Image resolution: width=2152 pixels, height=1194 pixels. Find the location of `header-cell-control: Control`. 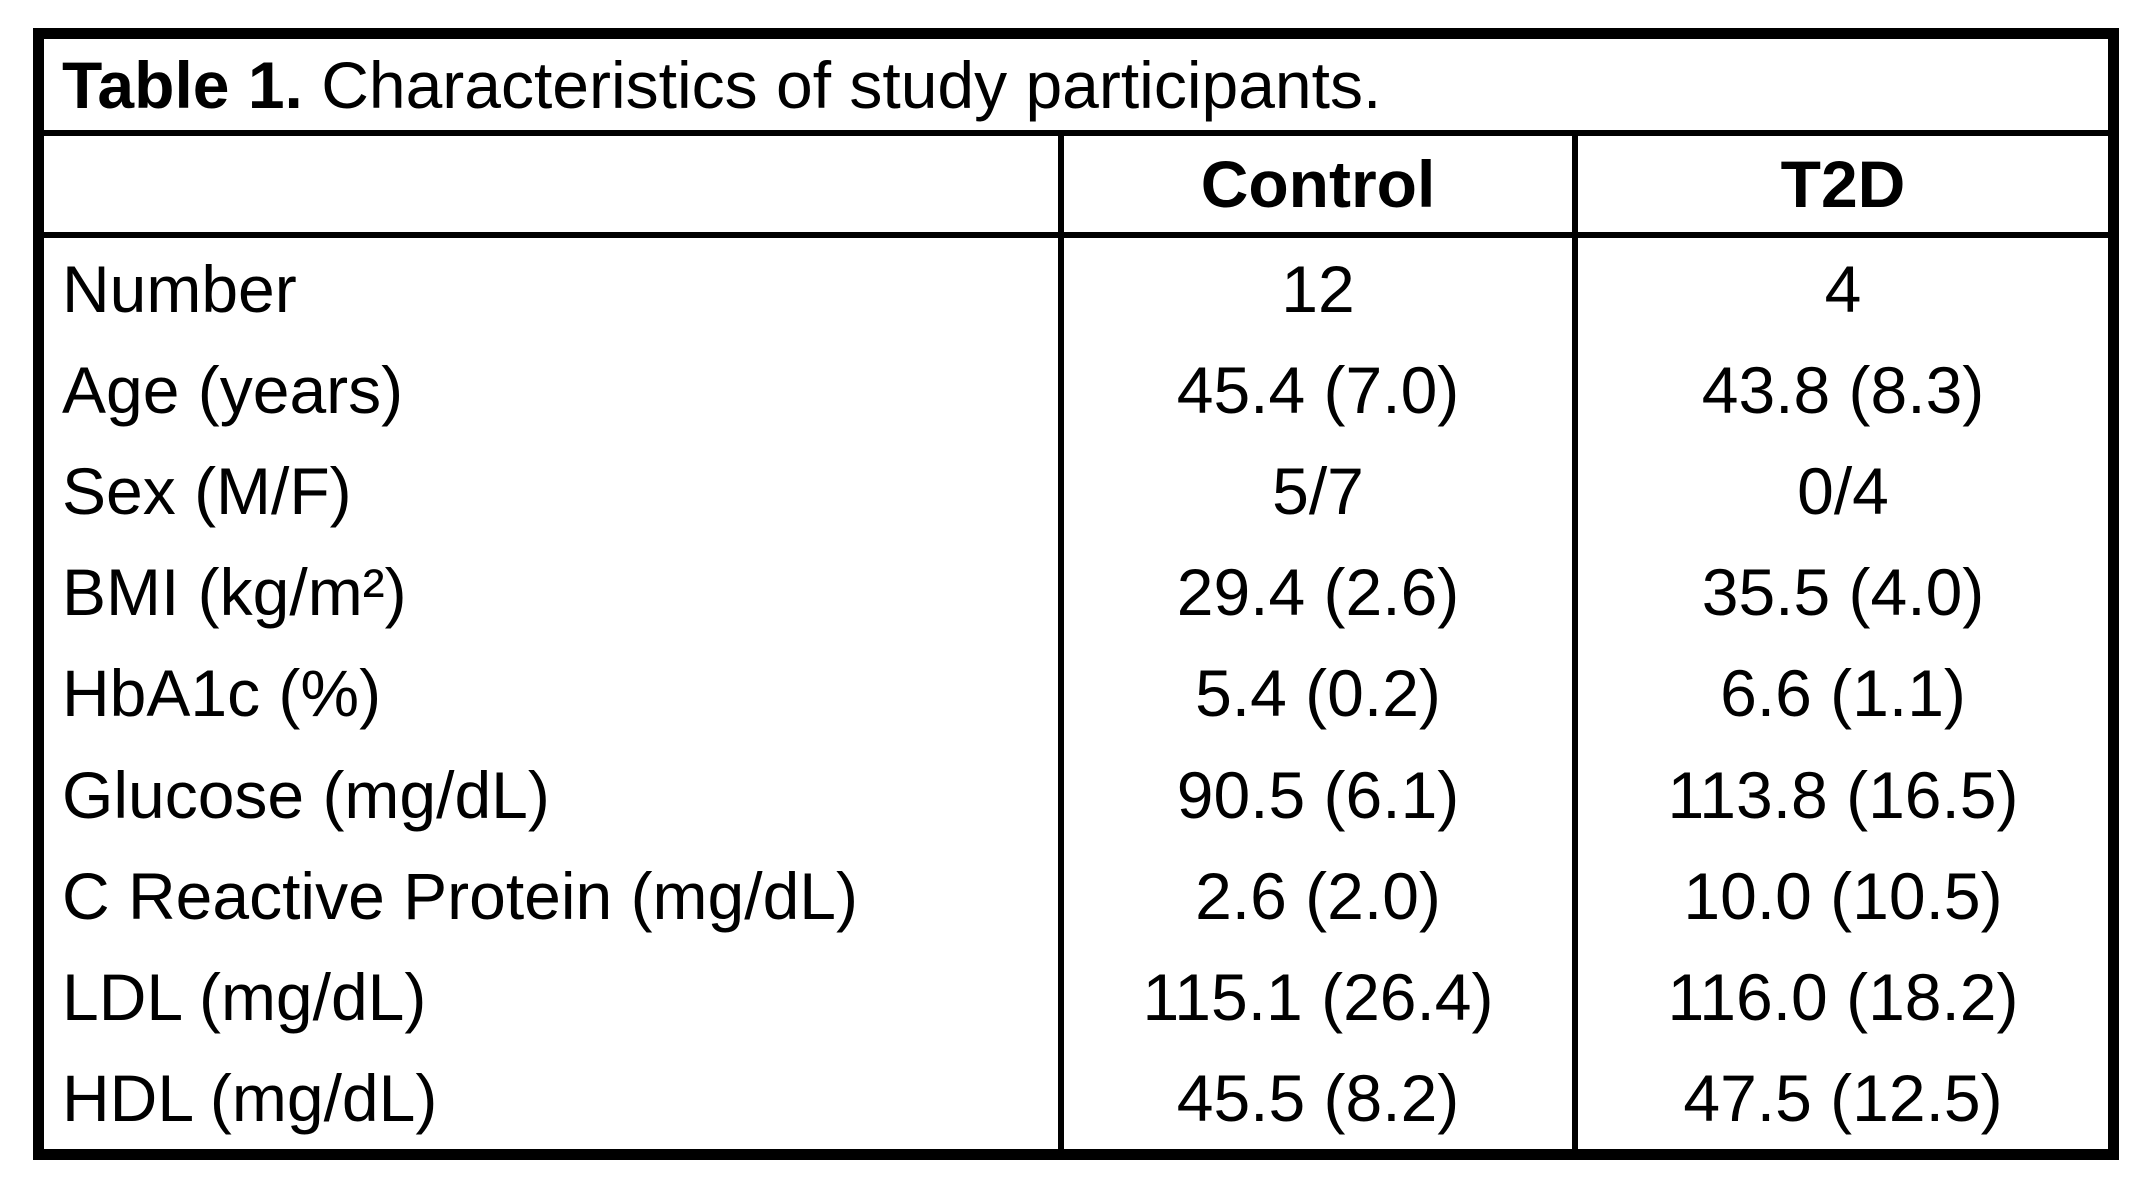

header-cell-control: Control is located at coordinates (1321, 184).